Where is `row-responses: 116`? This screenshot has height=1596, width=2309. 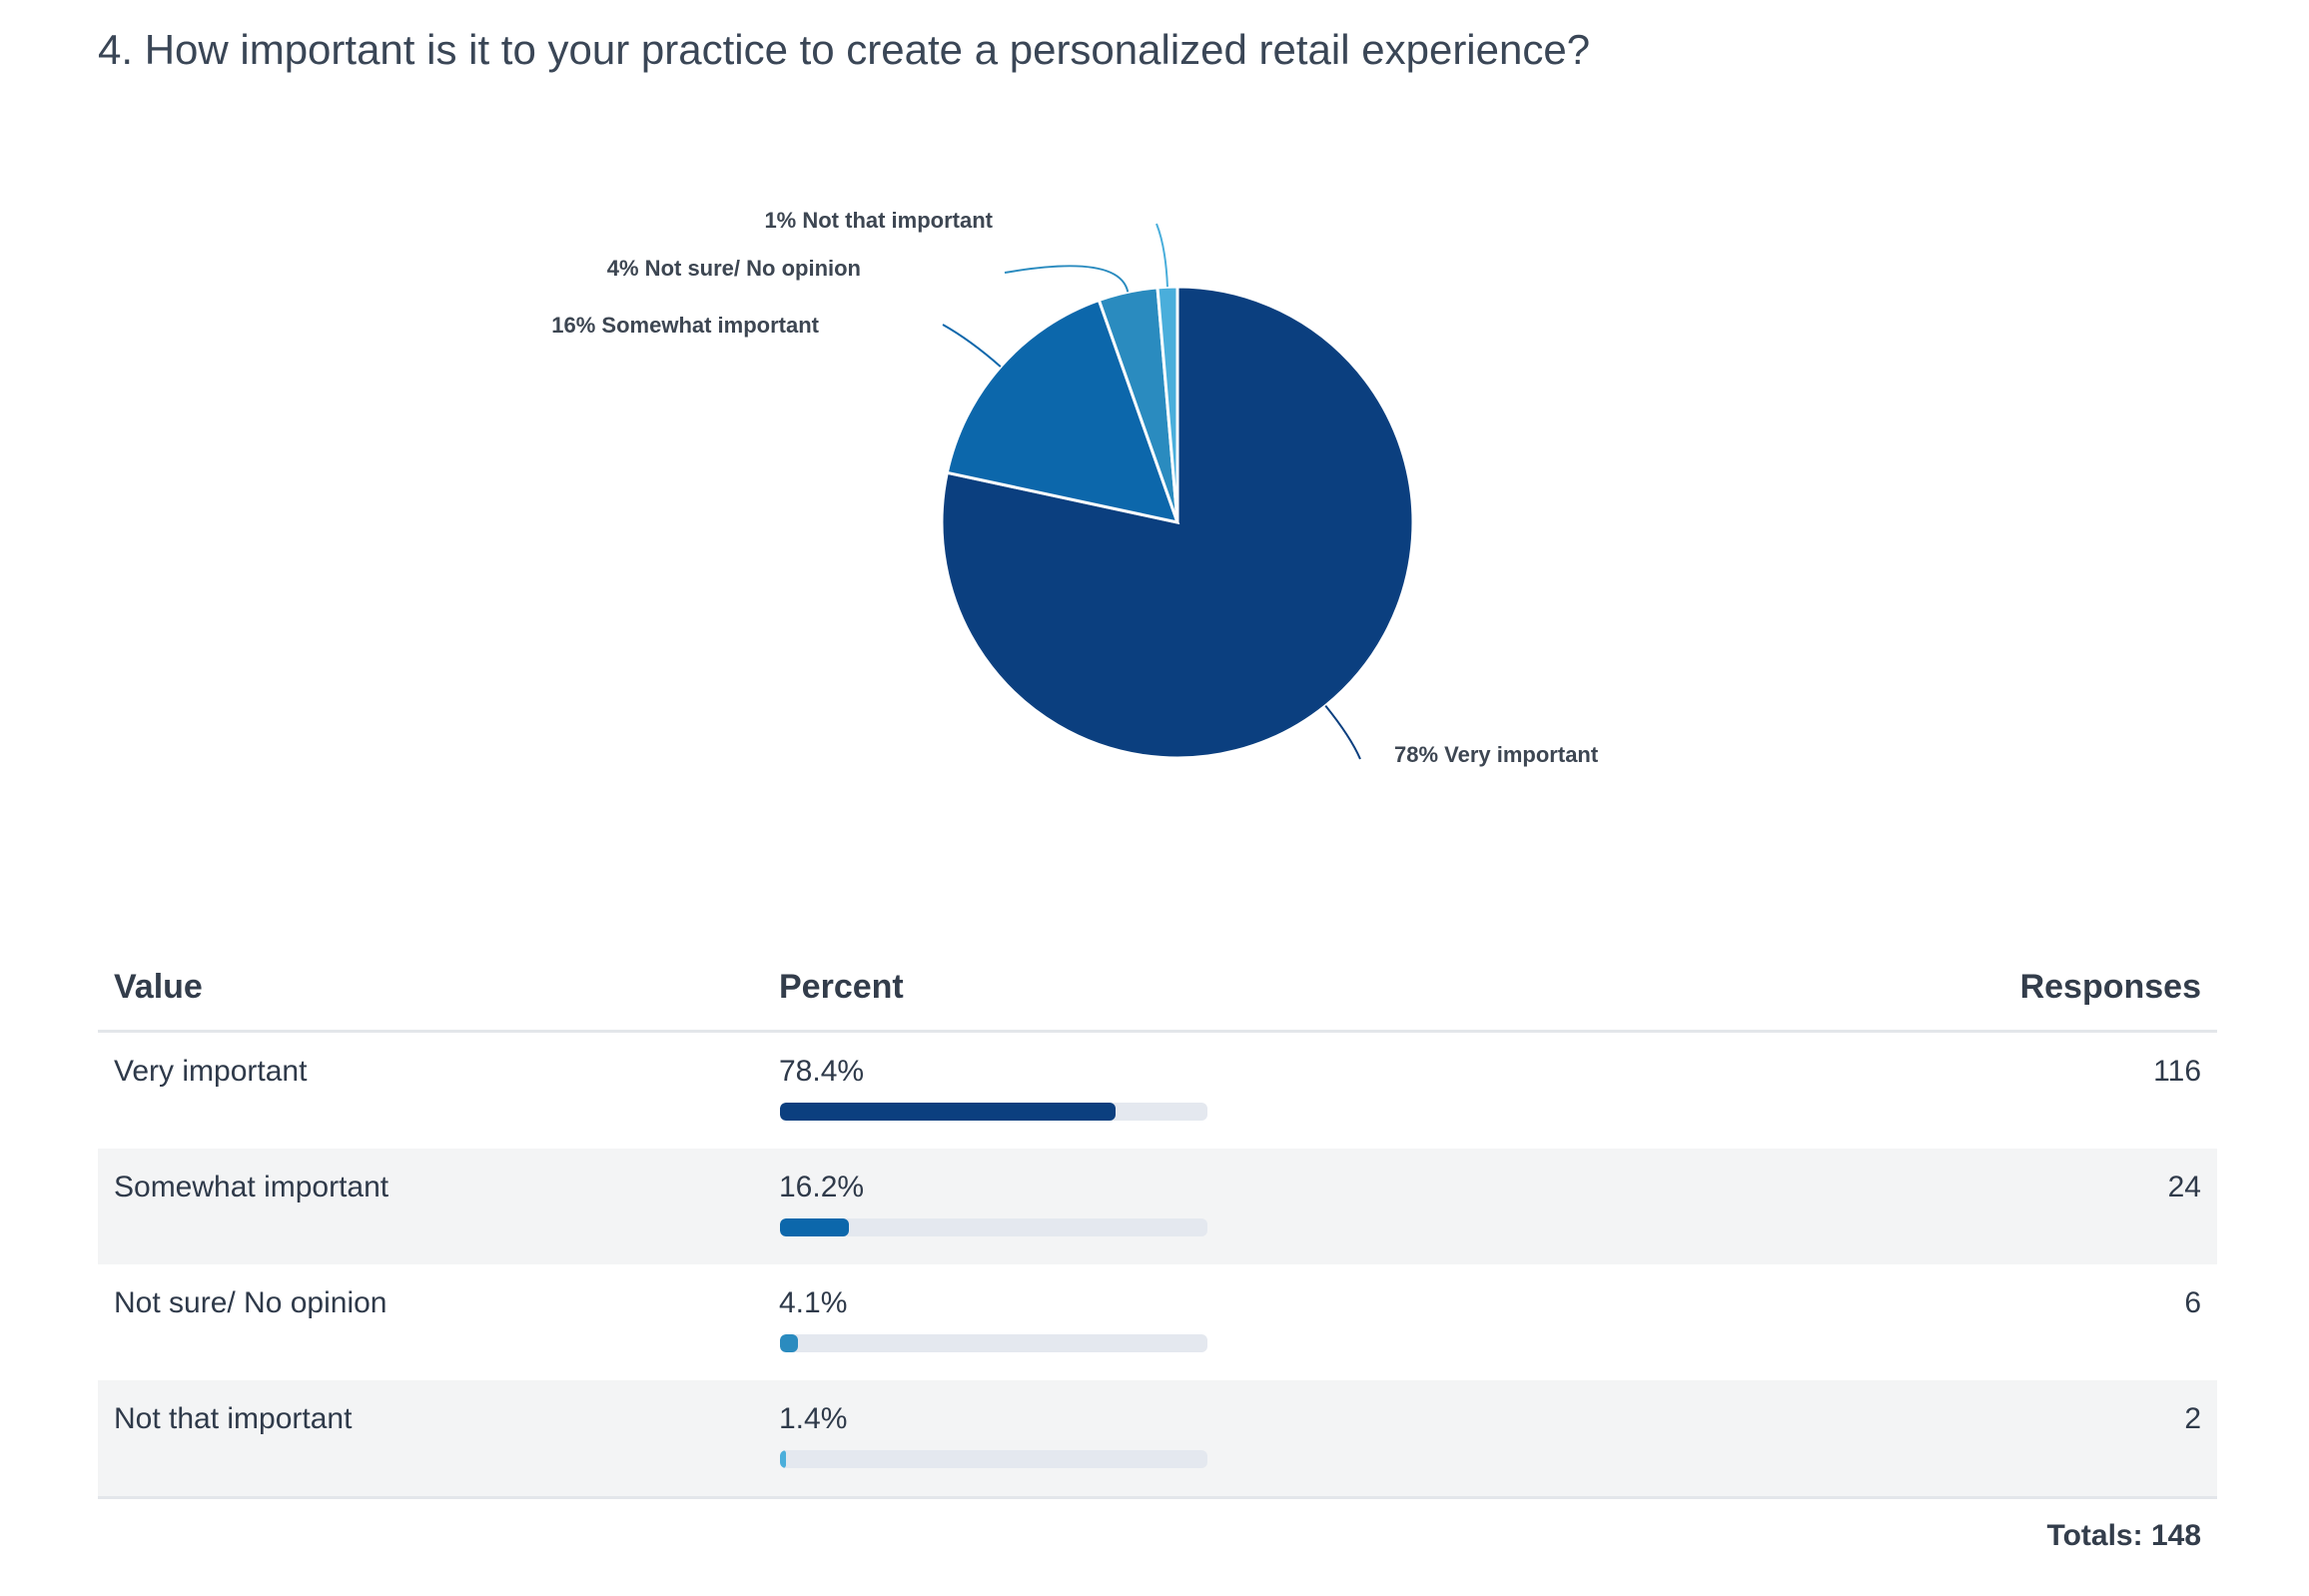 row-responses: 116 is located at coordinates (2177, 1071).